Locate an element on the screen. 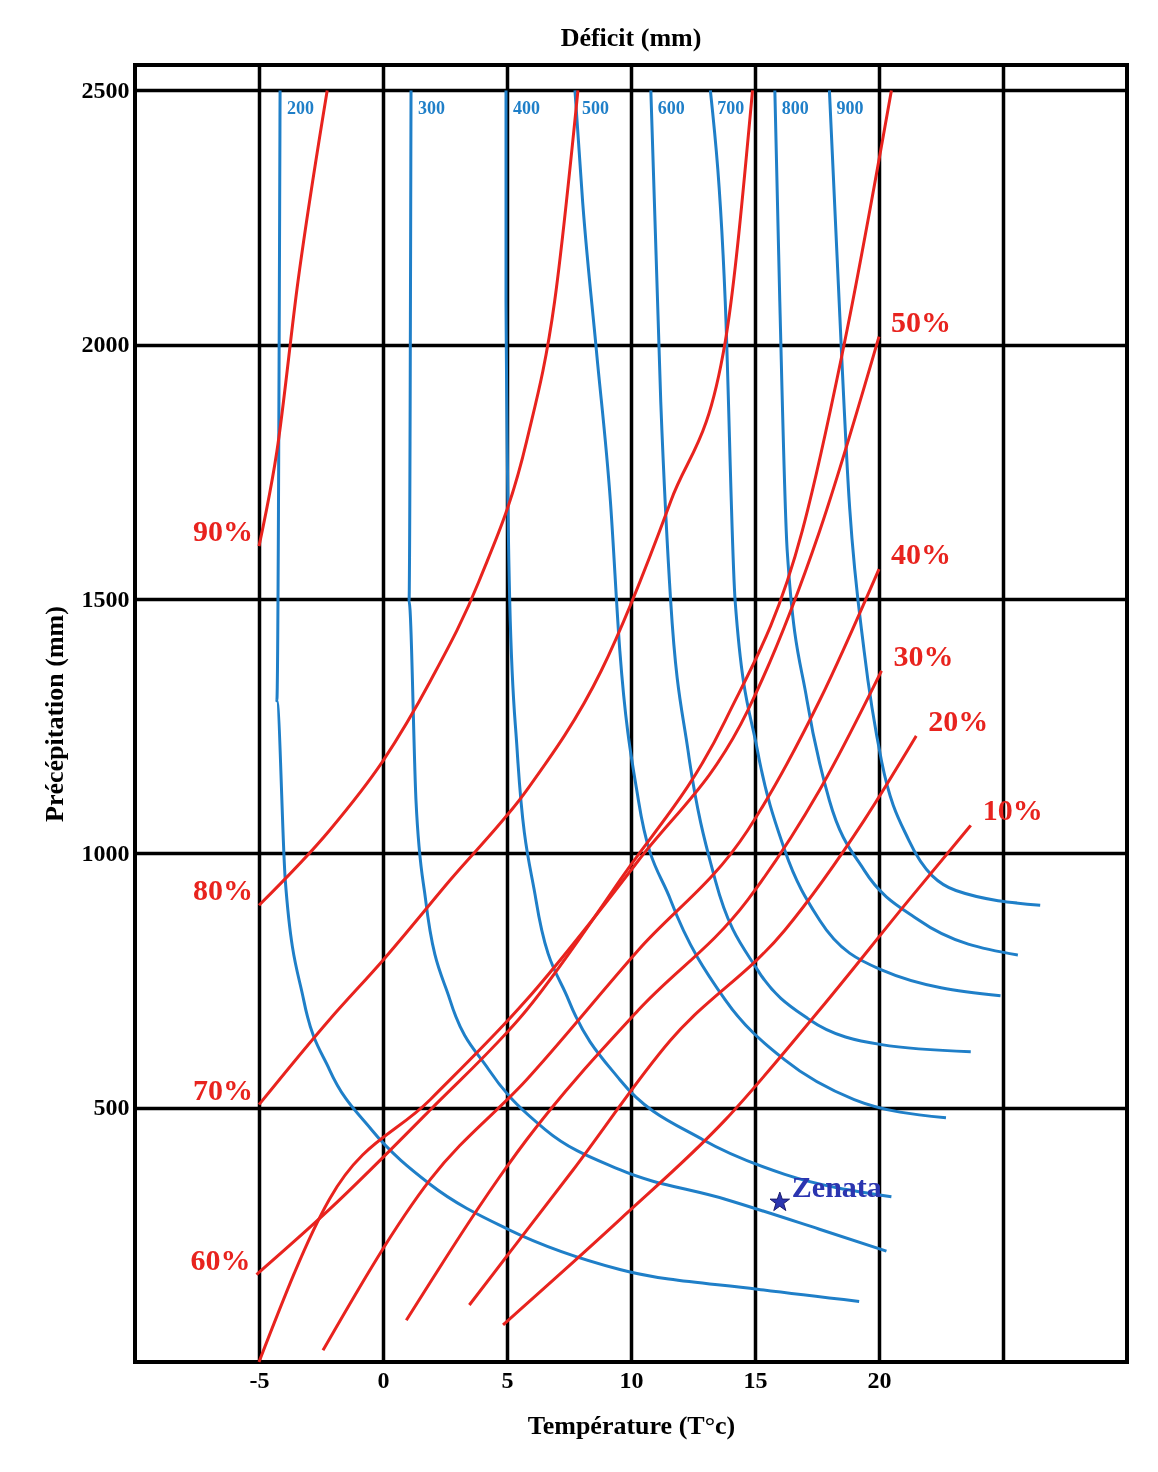 The width and height of the screenshot is (1158, 1472). series-label: 300 is located at coordinates (432, 108).